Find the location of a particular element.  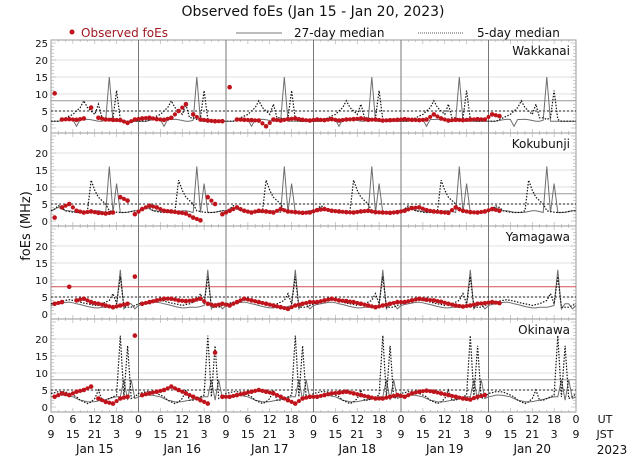

x-tick-label-ut: 18 is located at coordinates (554, 419).